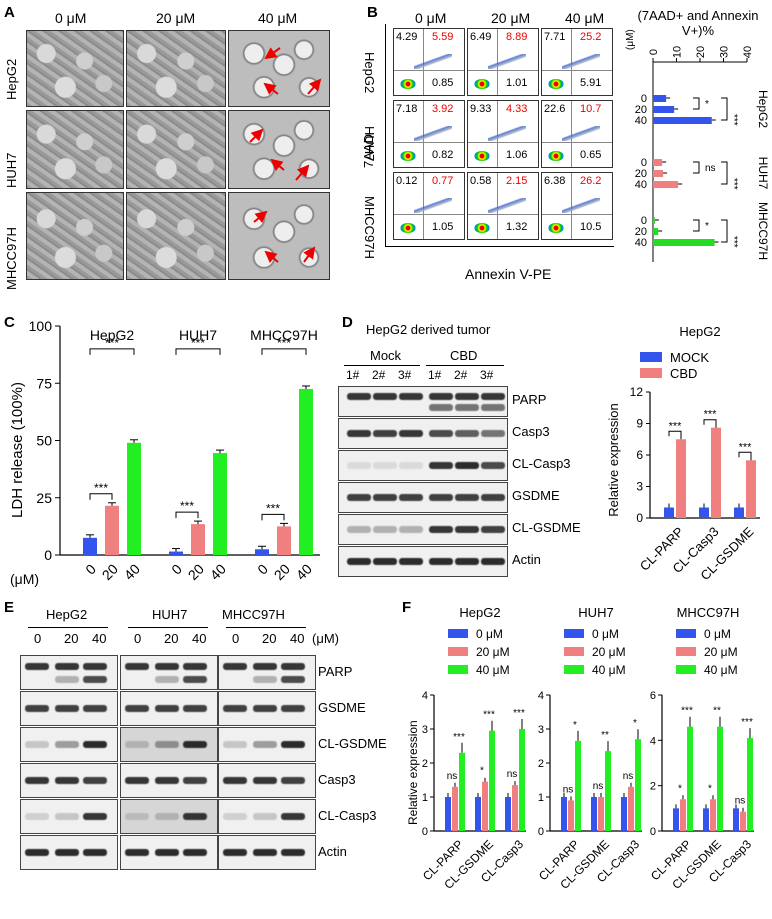 This screenshot has width=772, height=919. Describe the element at coordinates (577, 134) in the screenshot. I see `flow-plot: 22.6 10.7 0.65` at that location.